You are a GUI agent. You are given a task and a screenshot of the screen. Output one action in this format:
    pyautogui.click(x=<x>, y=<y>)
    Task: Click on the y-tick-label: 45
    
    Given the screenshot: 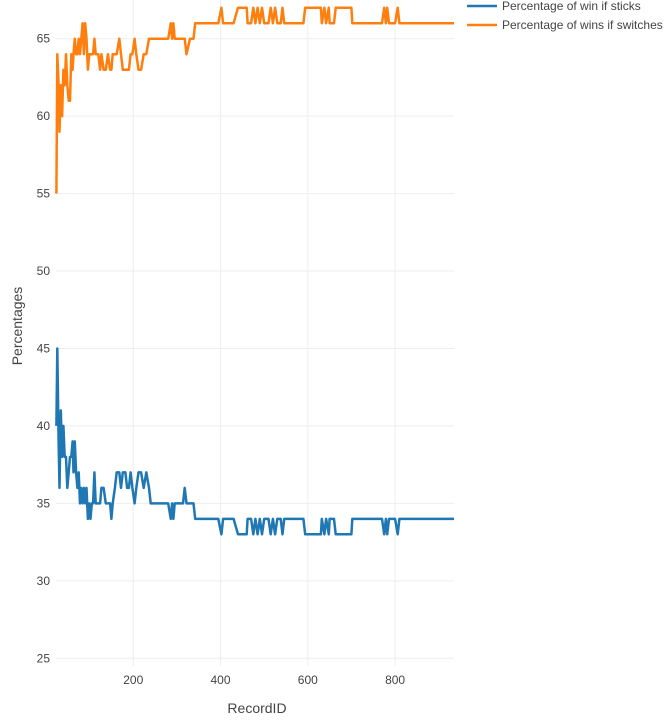 What is the action you would take?
    pyautogui.click(x=44, y=348)
    